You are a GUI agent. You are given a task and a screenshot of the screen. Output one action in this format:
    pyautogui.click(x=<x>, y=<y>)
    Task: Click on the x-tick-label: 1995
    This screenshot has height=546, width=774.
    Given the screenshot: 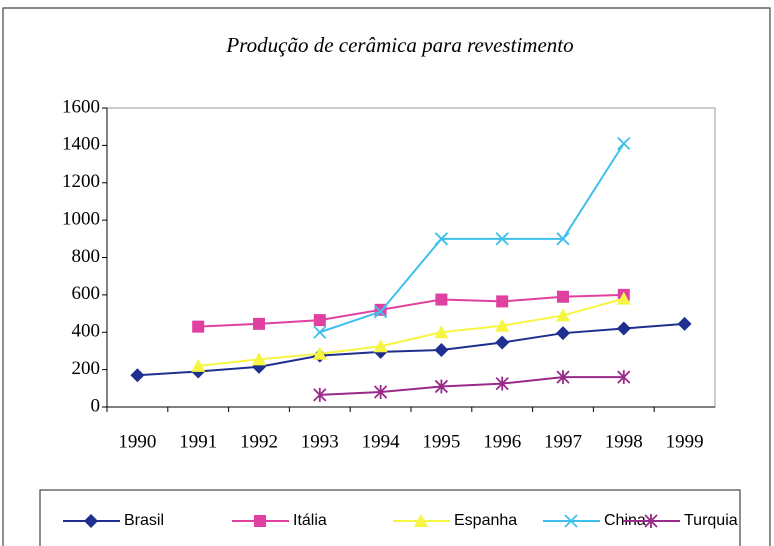 What is the action you would take?
    pyautogui.click(x=441, y=441)
    